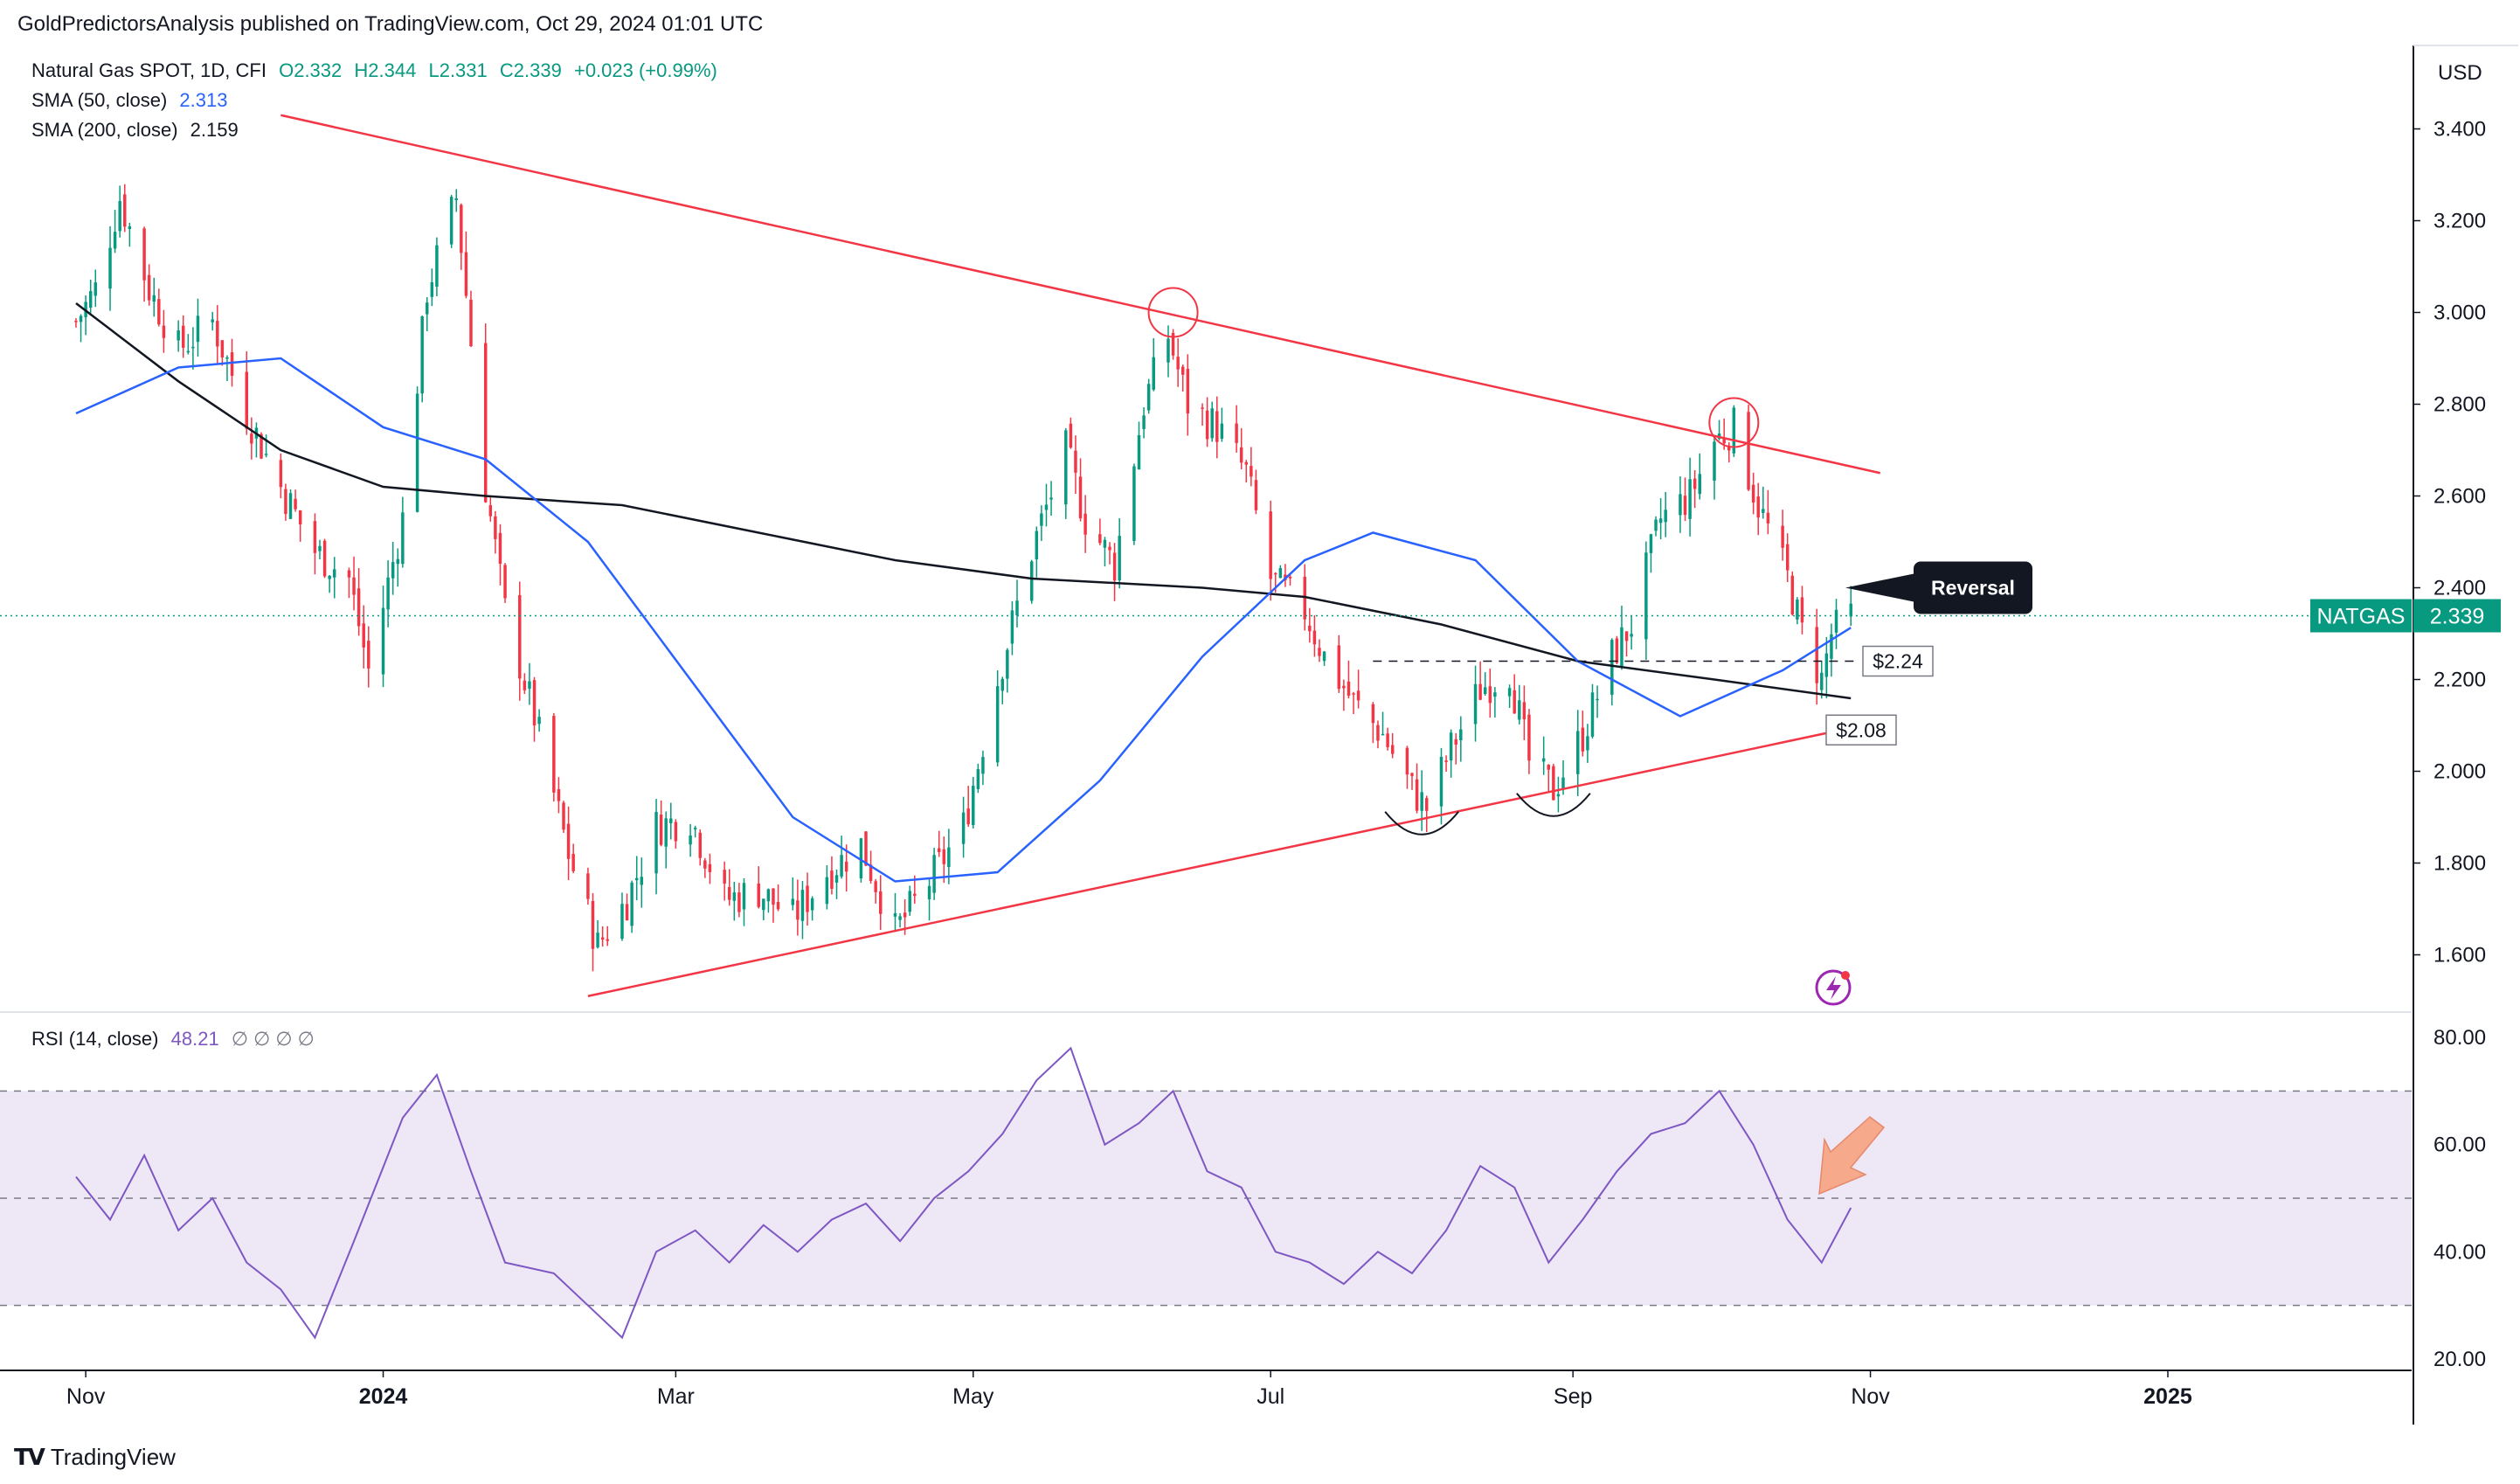 The image size is (2520, 1484). Describe the element at coordinates (2460, 73) in the screenshot. I see `currency-button: USD` at that location.